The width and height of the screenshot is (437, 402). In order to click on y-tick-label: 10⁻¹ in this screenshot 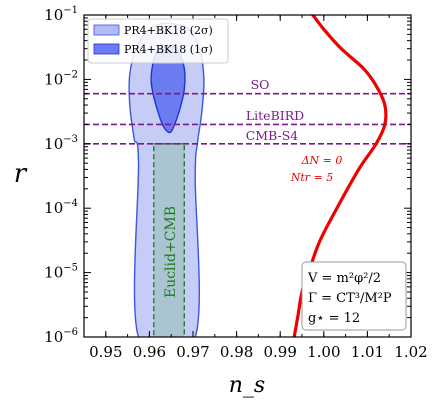, I will do `click(61, 14)`.